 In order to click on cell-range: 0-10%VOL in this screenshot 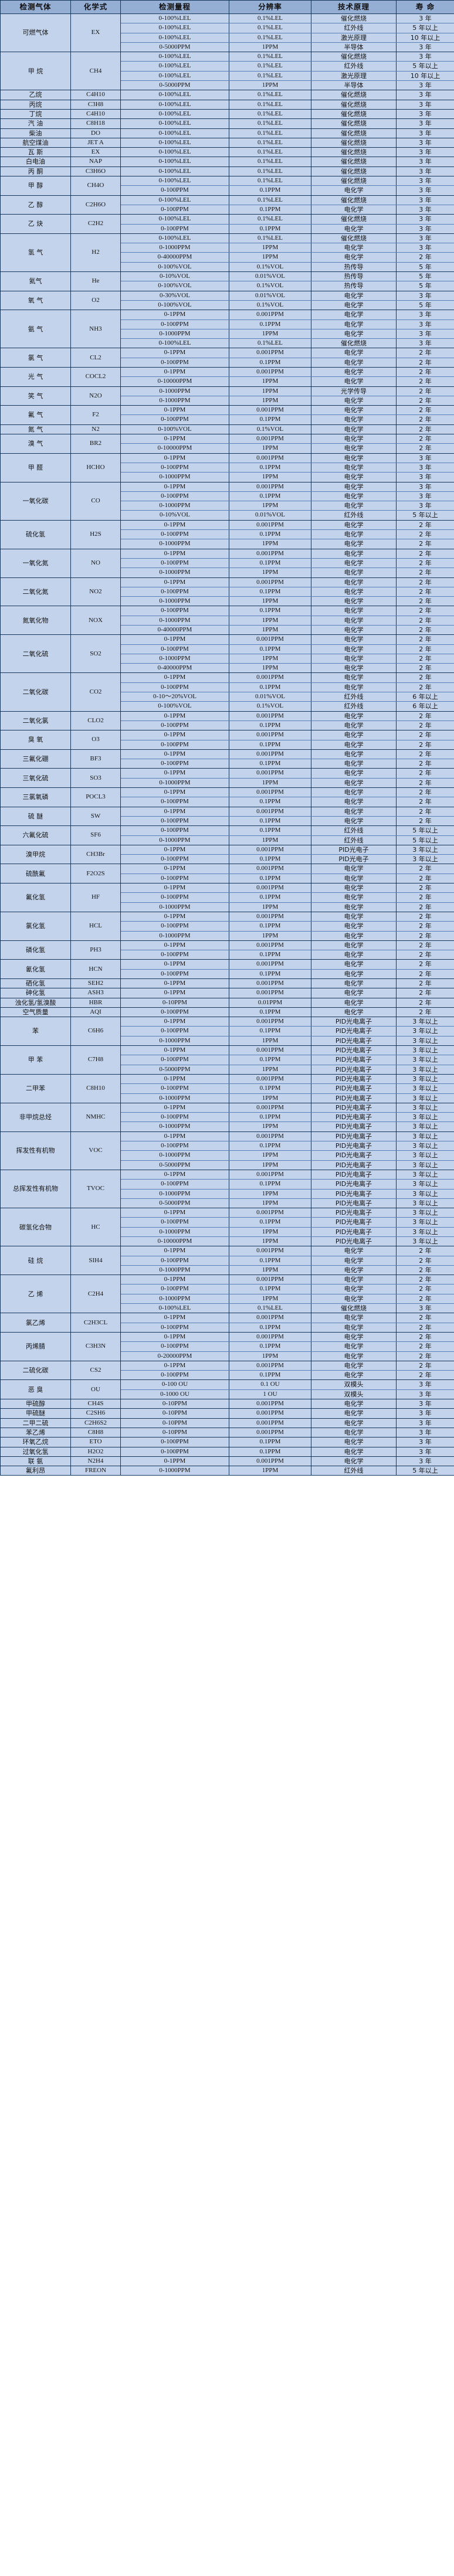, I will do `click(174, 515)`.